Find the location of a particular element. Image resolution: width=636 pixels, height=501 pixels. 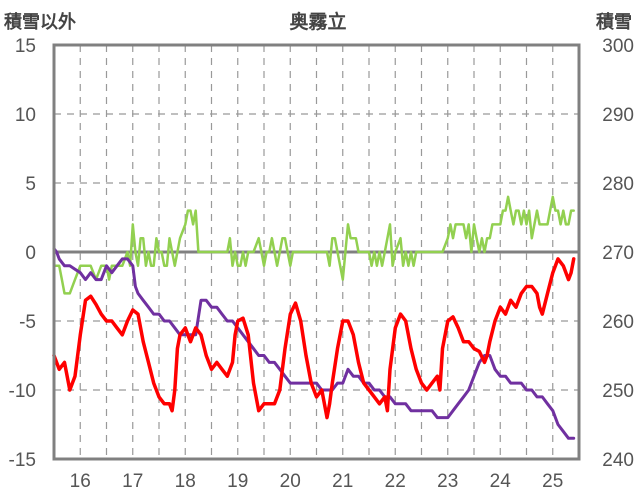

y-right-tick-label: 280 is located at coordinates (618, 184).